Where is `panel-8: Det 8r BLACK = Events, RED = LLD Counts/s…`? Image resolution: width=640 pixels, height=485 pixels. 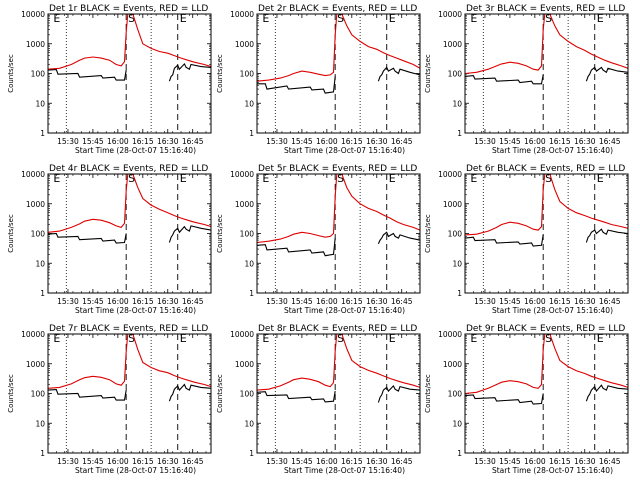
panel-8: Det 8r BLACK = Events, RED = LLD Counts/s… is located at coordinates (318, 399).